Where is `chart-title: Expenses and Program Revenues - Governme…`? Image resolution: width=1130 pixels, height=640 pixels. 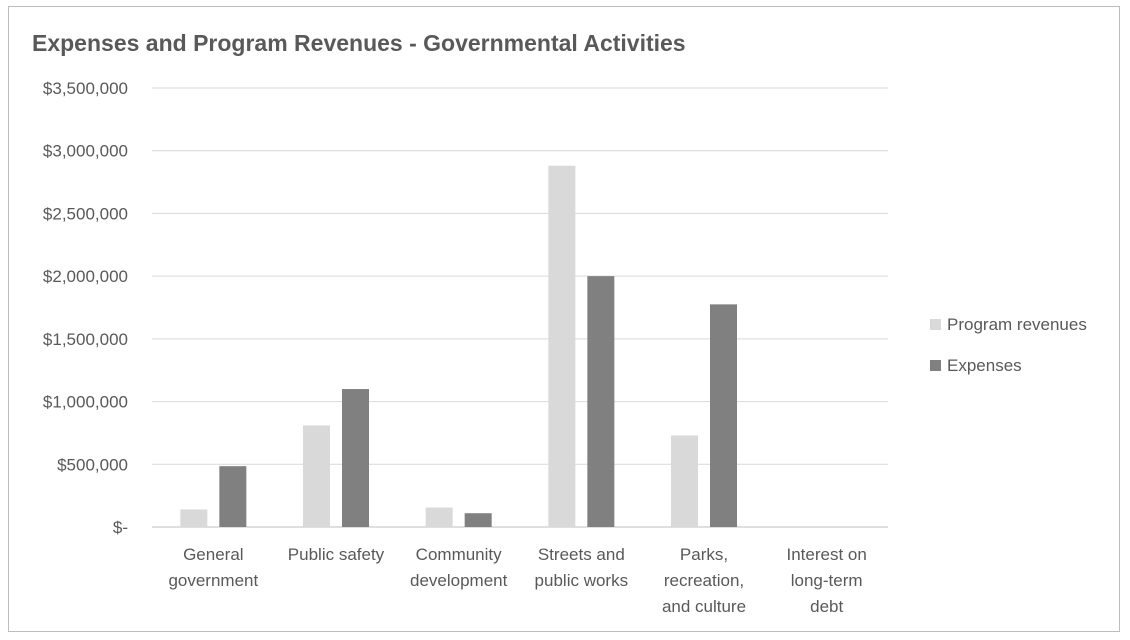
chart-title: Expenses and Program Revenues - Governme… is located at coordinates (359, 43).